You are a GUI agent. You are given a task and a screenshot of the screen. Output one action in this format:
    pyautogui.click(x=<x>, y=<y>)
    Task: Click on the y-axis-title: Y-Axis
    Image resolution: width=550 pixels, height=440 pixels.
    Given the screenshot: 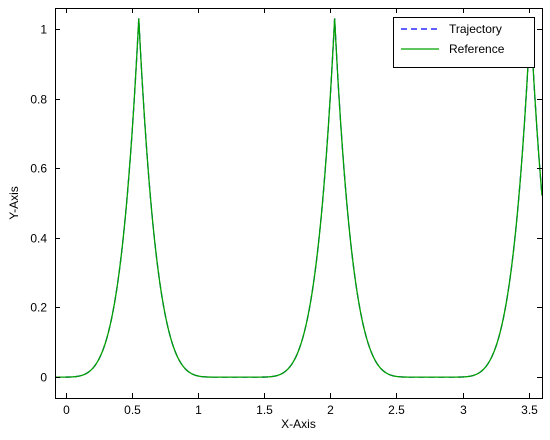 What is the action you would take?
    pyautogui.click(x=14, y=203)
    